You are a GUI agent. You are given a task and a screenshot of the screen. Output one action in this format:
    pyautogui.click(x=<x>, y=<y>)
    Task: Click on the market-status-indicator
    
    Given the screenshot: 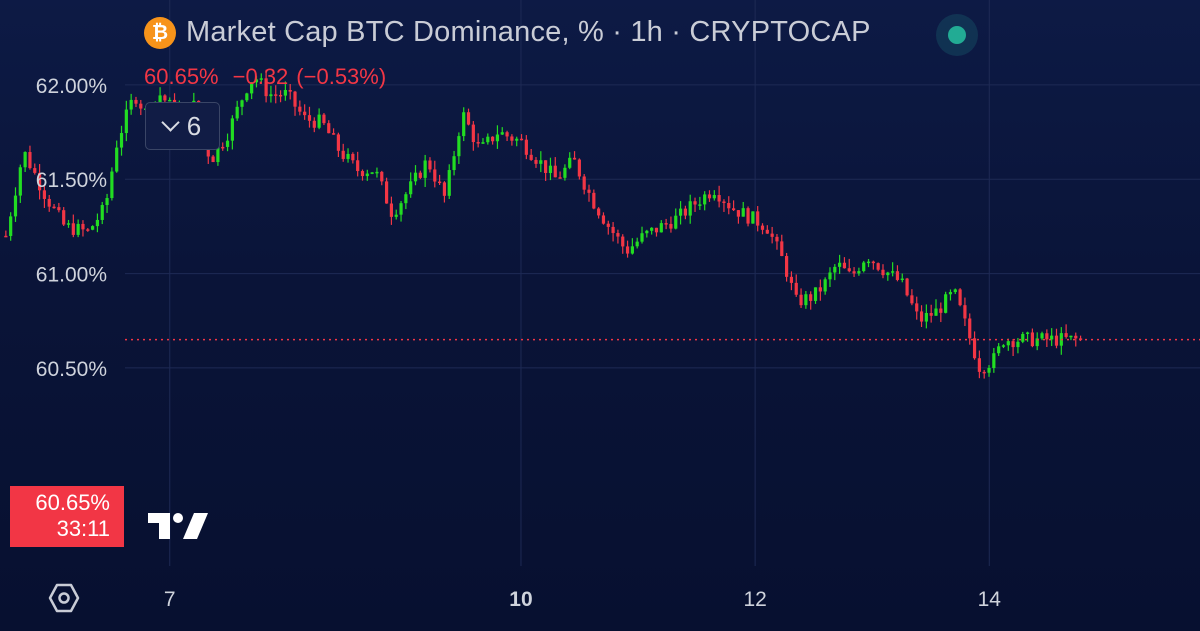 What is the action you would take?
    pyautogui.click(x=957, y=35)
    